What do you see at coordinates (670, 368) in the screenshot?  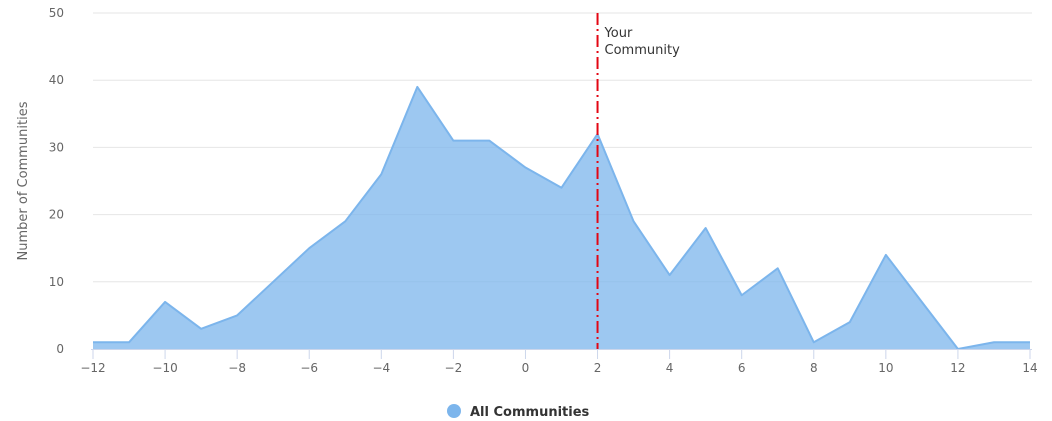 I see `x-tick-label: 4` at bounding box center [670, 368].